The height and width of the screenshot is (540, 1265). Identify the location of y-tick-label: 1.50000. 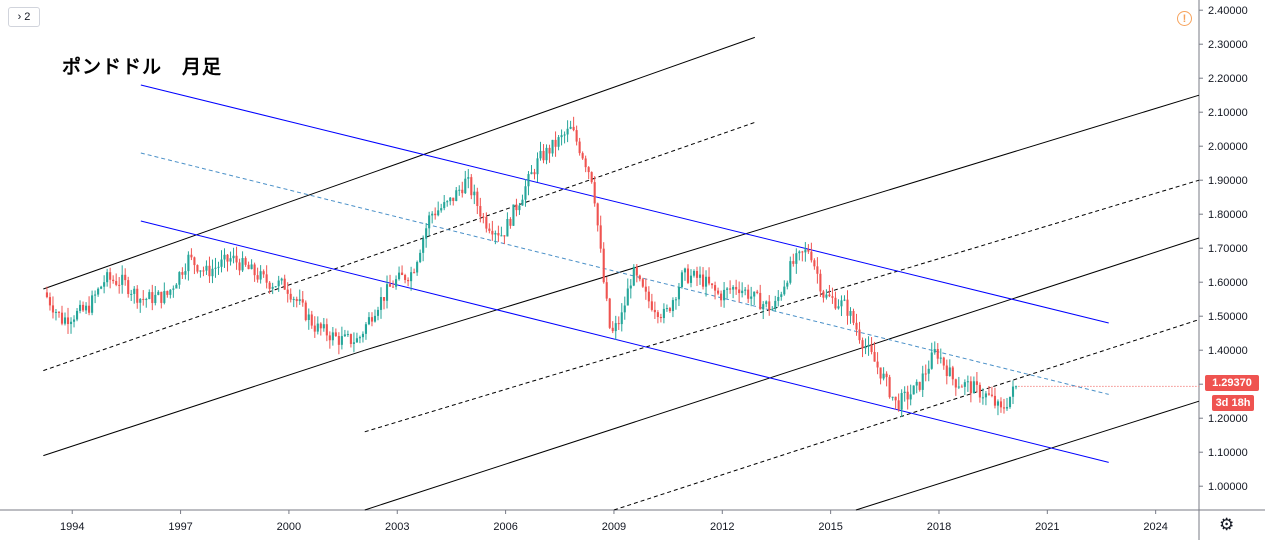
(1228, 317).